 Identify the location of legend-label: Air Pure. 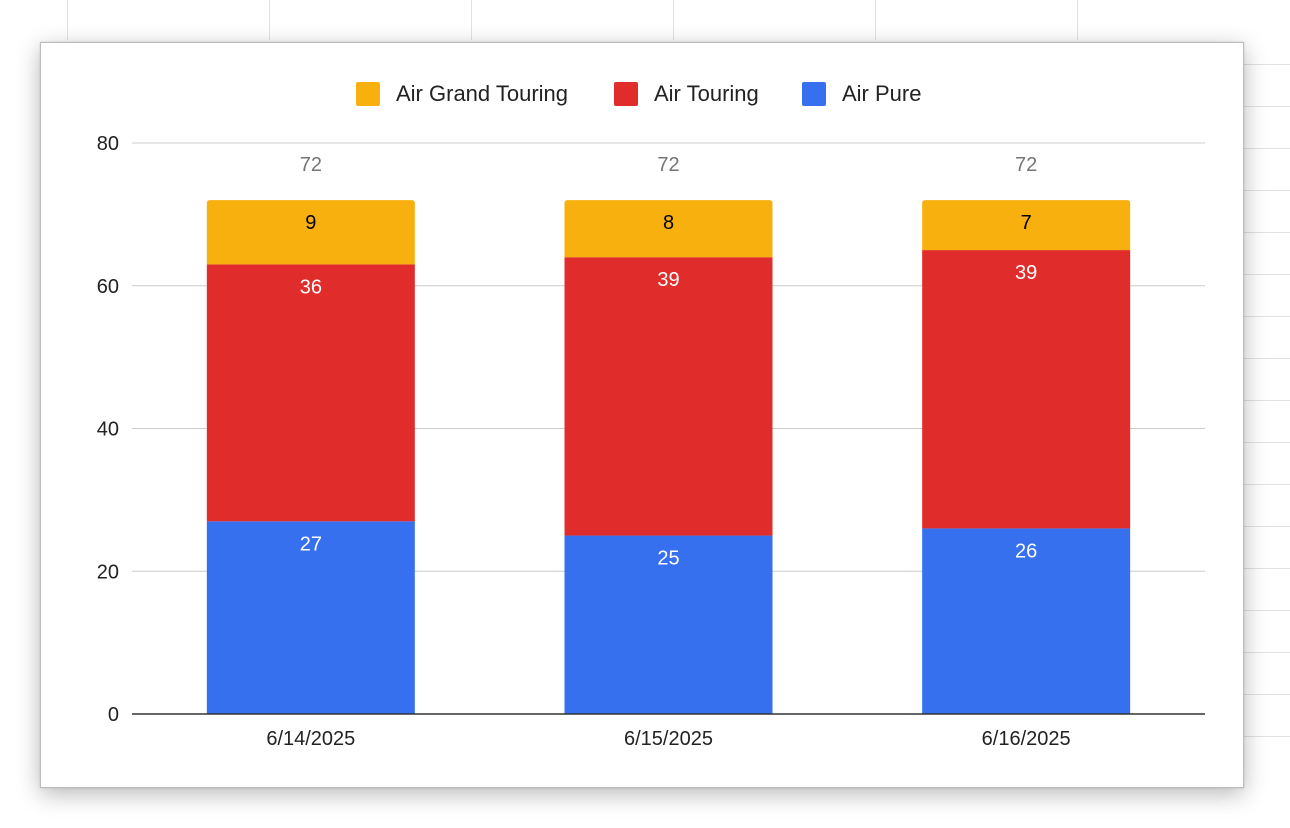
(881, 93).